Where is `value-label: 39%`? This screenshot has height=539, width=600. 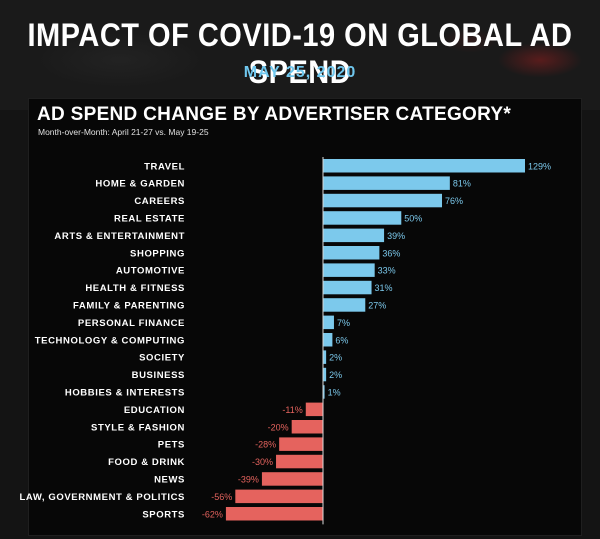 value-label: 39% is located at coordinates (396, 236).